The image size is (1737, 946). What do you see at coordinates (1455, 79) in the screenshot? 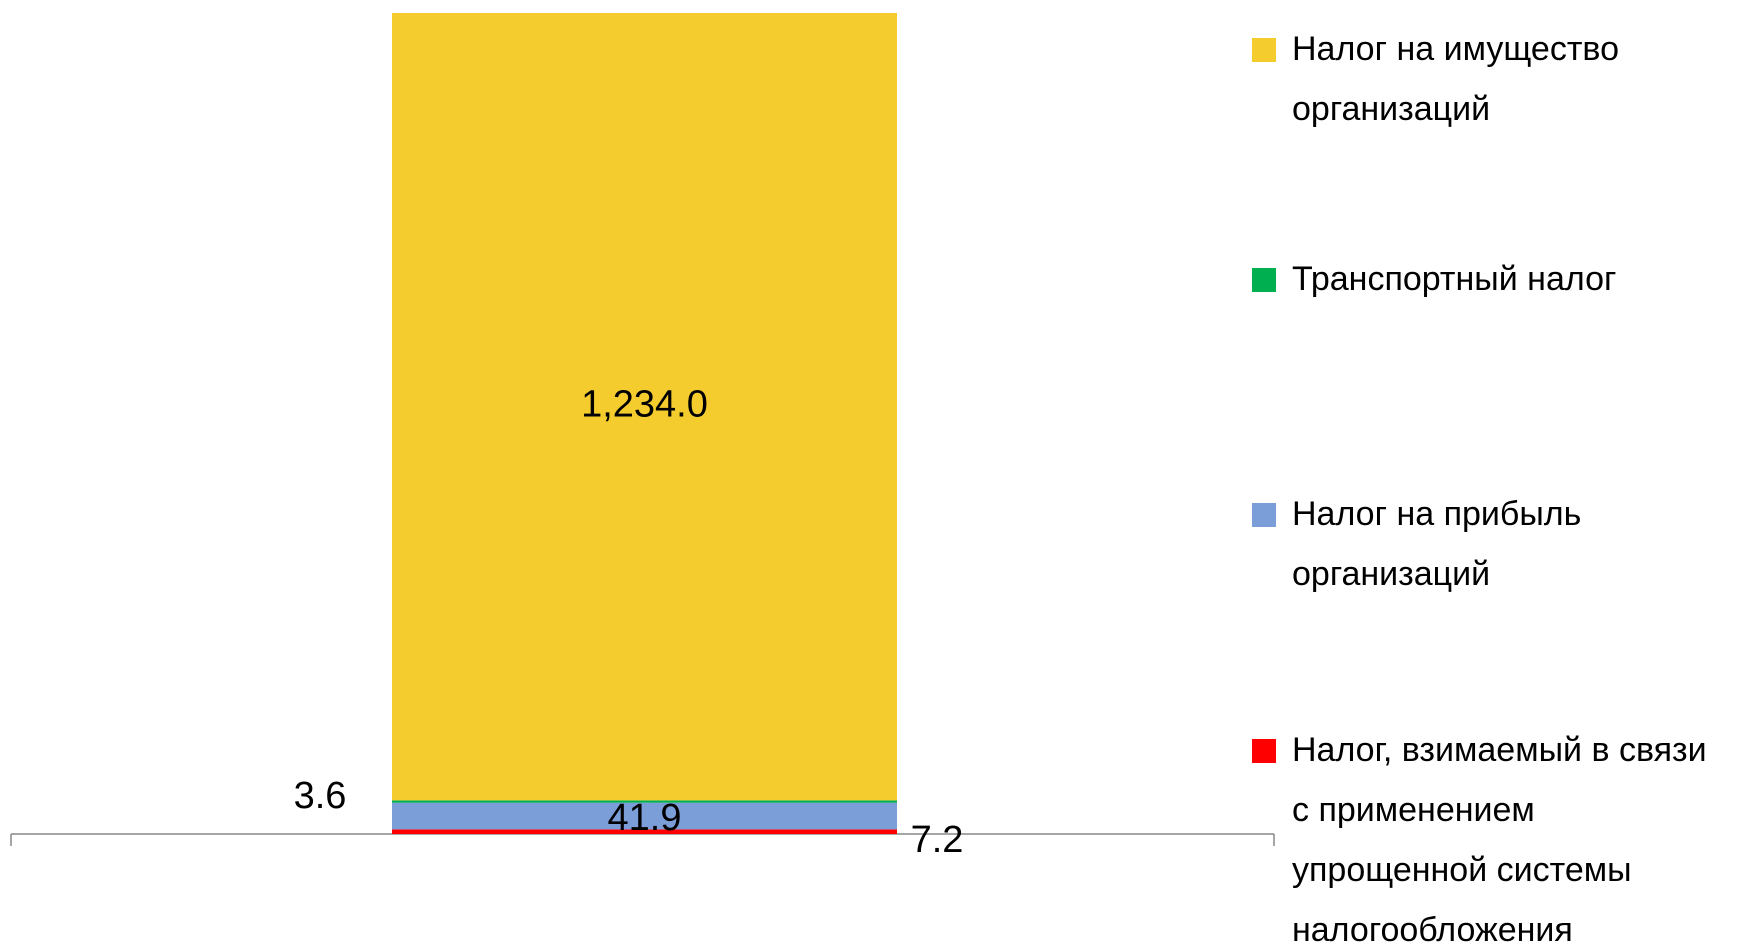
I see `legend-label: Налог на имущество организаций` at bounding box center [1455, 79].